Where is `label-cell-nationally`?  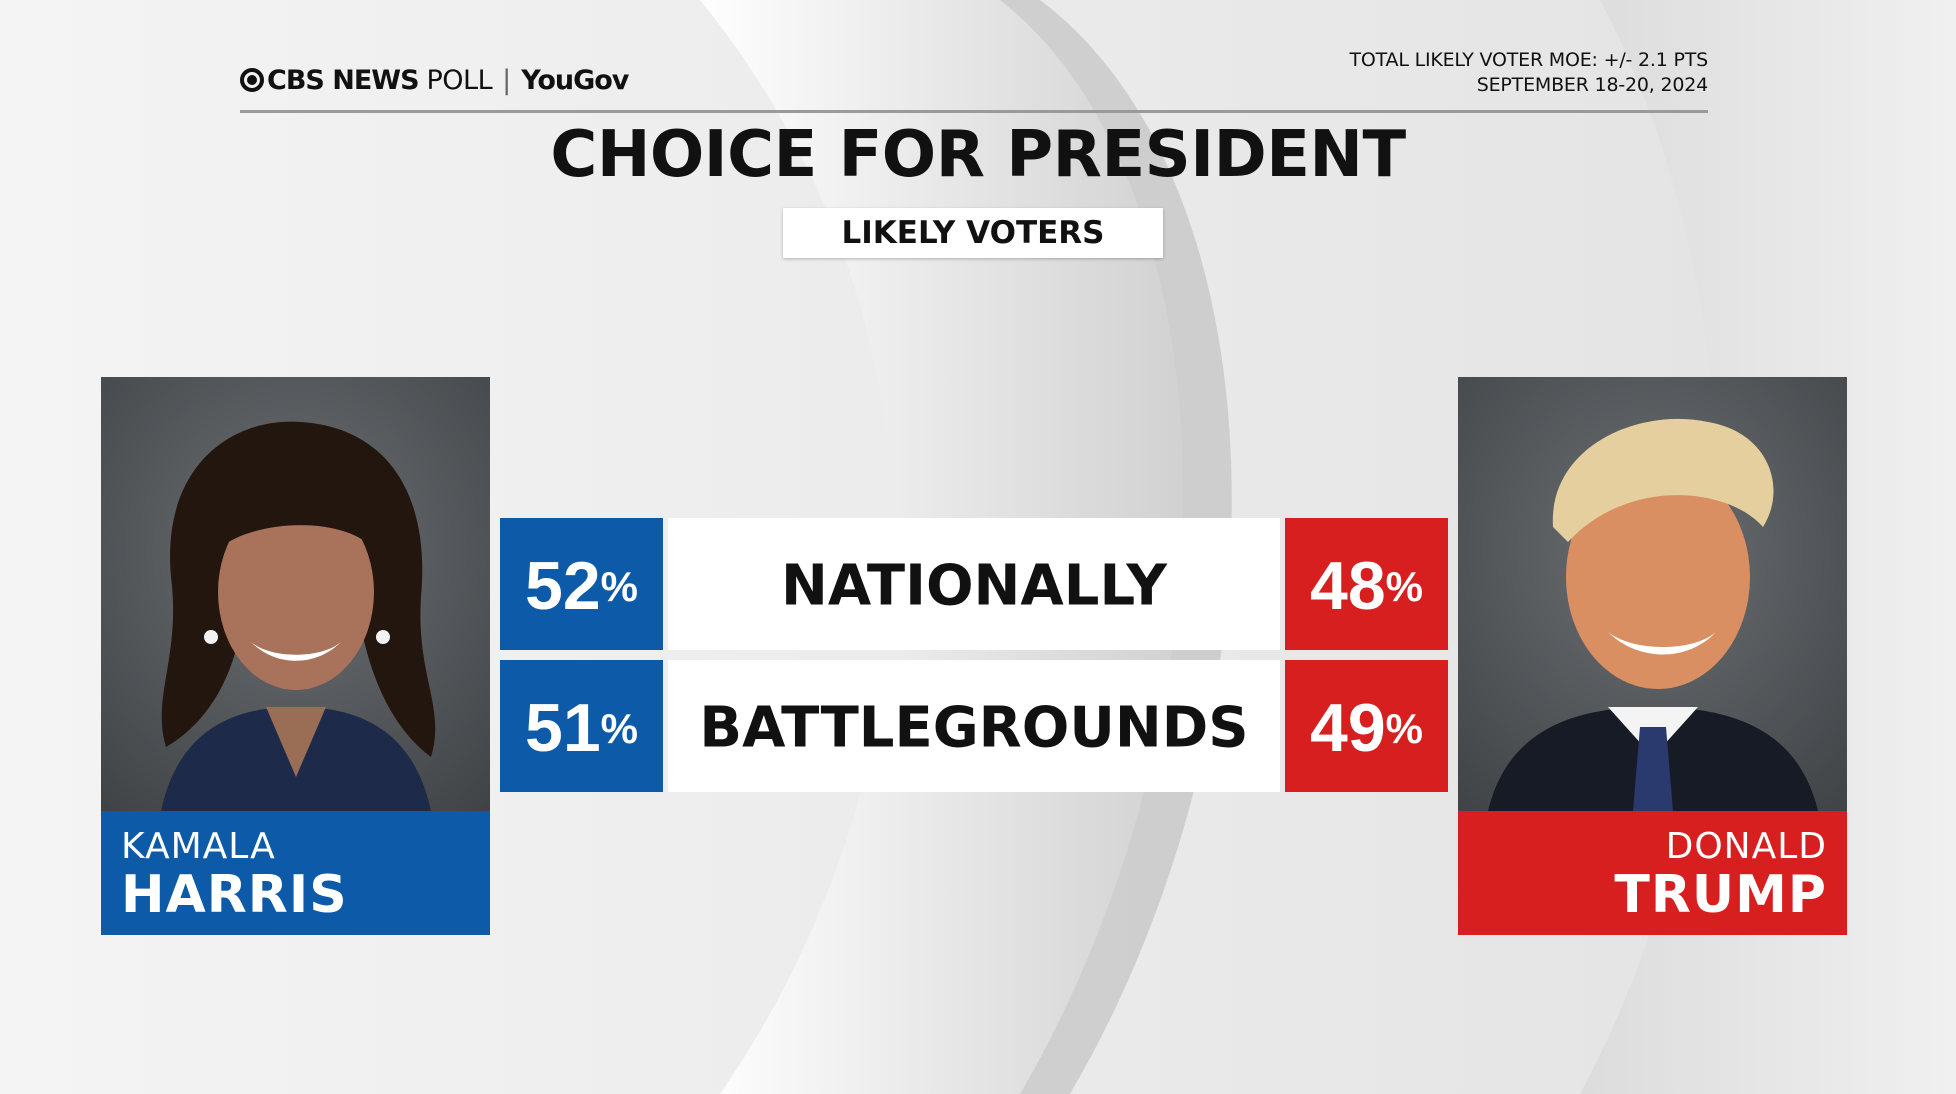
label-cell-nationally is located at coordinates (974, 584).